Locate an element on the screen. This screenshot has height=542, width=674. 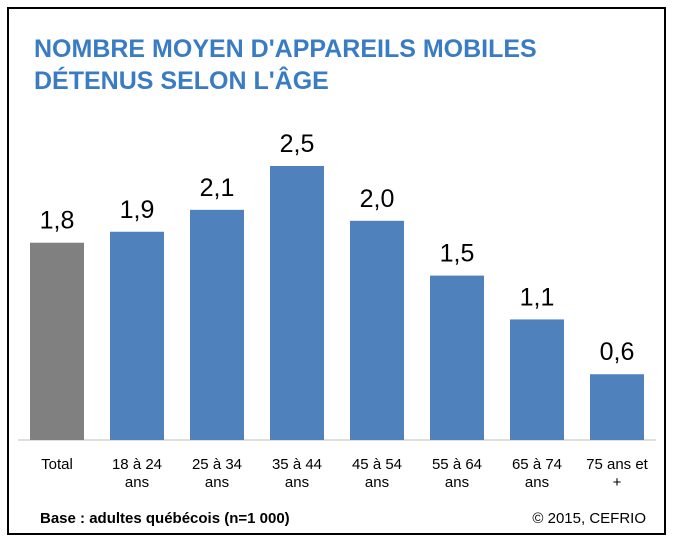
value-label: 1,5 is located at coordinates (457, 254).